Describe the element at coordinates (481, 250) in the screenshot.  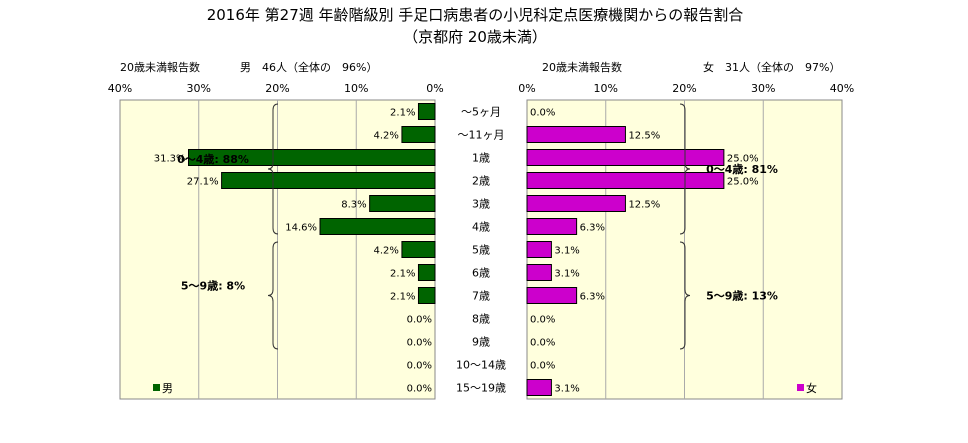
I see `category-label: 5歳` at that location.